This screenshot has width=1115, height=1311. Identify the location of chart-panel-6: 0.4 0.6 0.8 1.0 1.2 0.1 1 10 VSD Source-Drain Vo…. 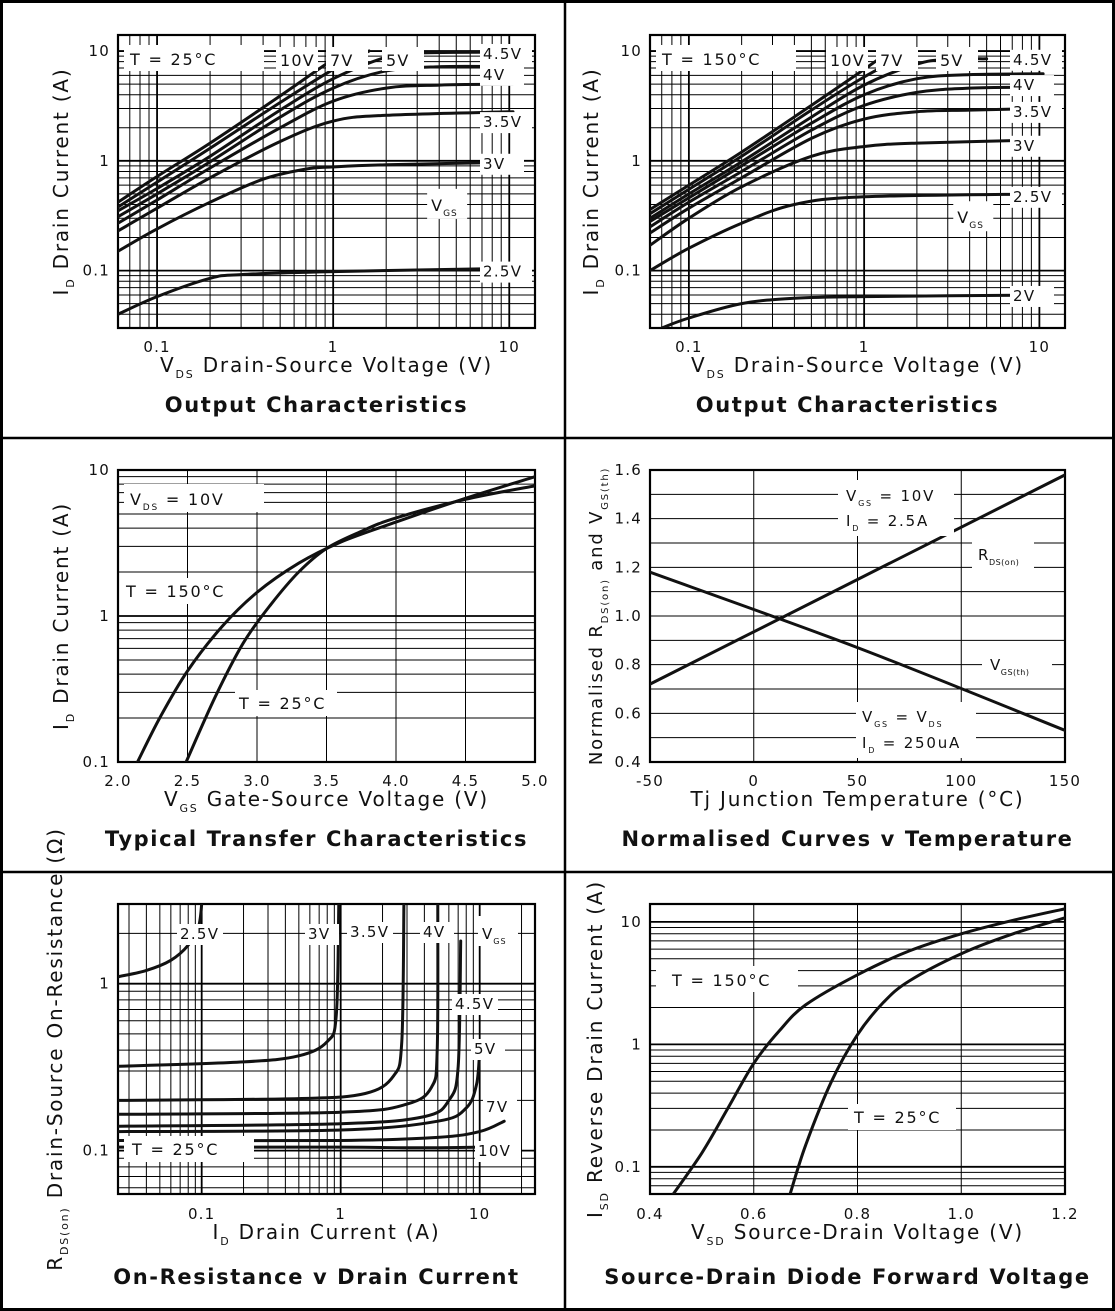
(837, 1084).